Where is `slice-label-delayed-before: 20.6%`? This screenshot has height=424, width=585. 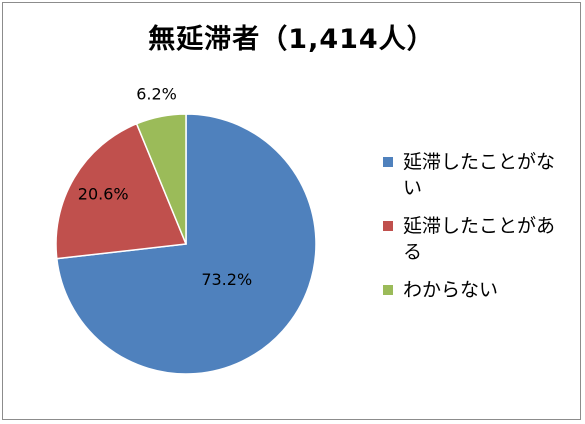
slice-label-delayed-before: 20.6% is located at coordinates (103, 194).